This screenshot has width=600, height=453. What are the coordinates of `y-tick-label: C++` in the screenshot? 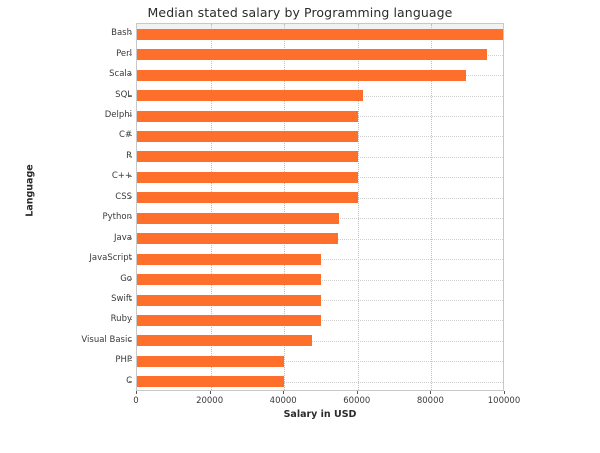 It's located at (121, 176).